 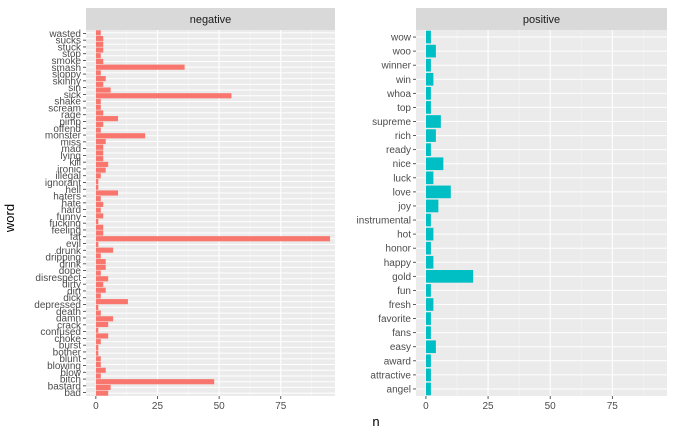 I want to click on y-tick-label: crack, so click(x=69, y=325).